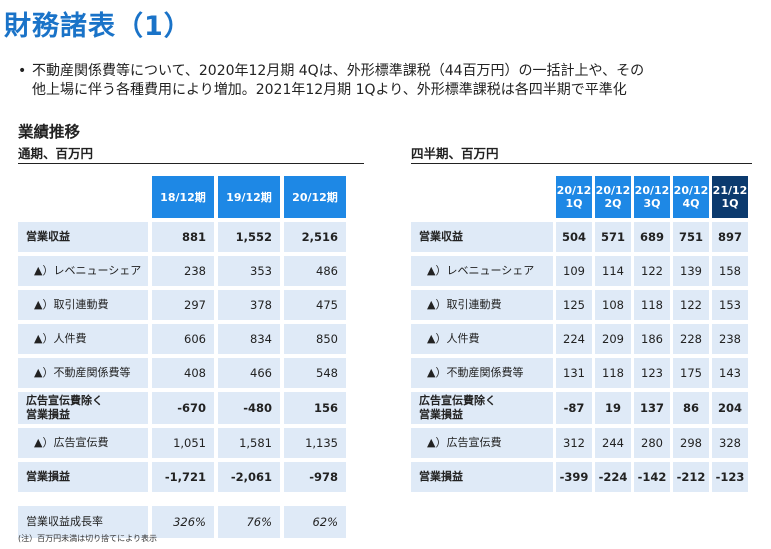 This screenshot has width=771, height=549. What do you see at coordinates (455, 153) in the screenshot?
I see `quarterly-subtitle: 四半期、百万円` at bounding box center [455, 153].